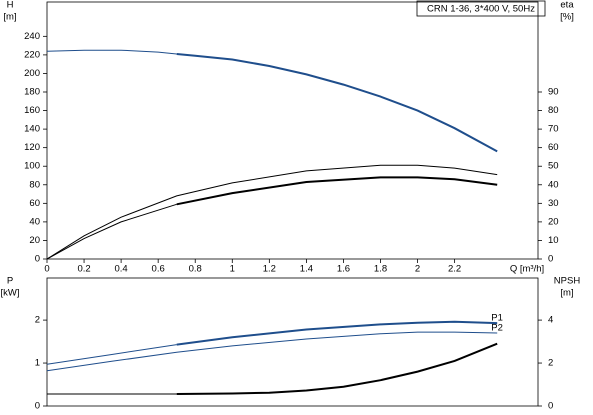 The width and height of the screenshot is (593, 415). Describe the element at coordinates (34, 221) in the screenshot. I see `y-tick-label: 40` at that location.